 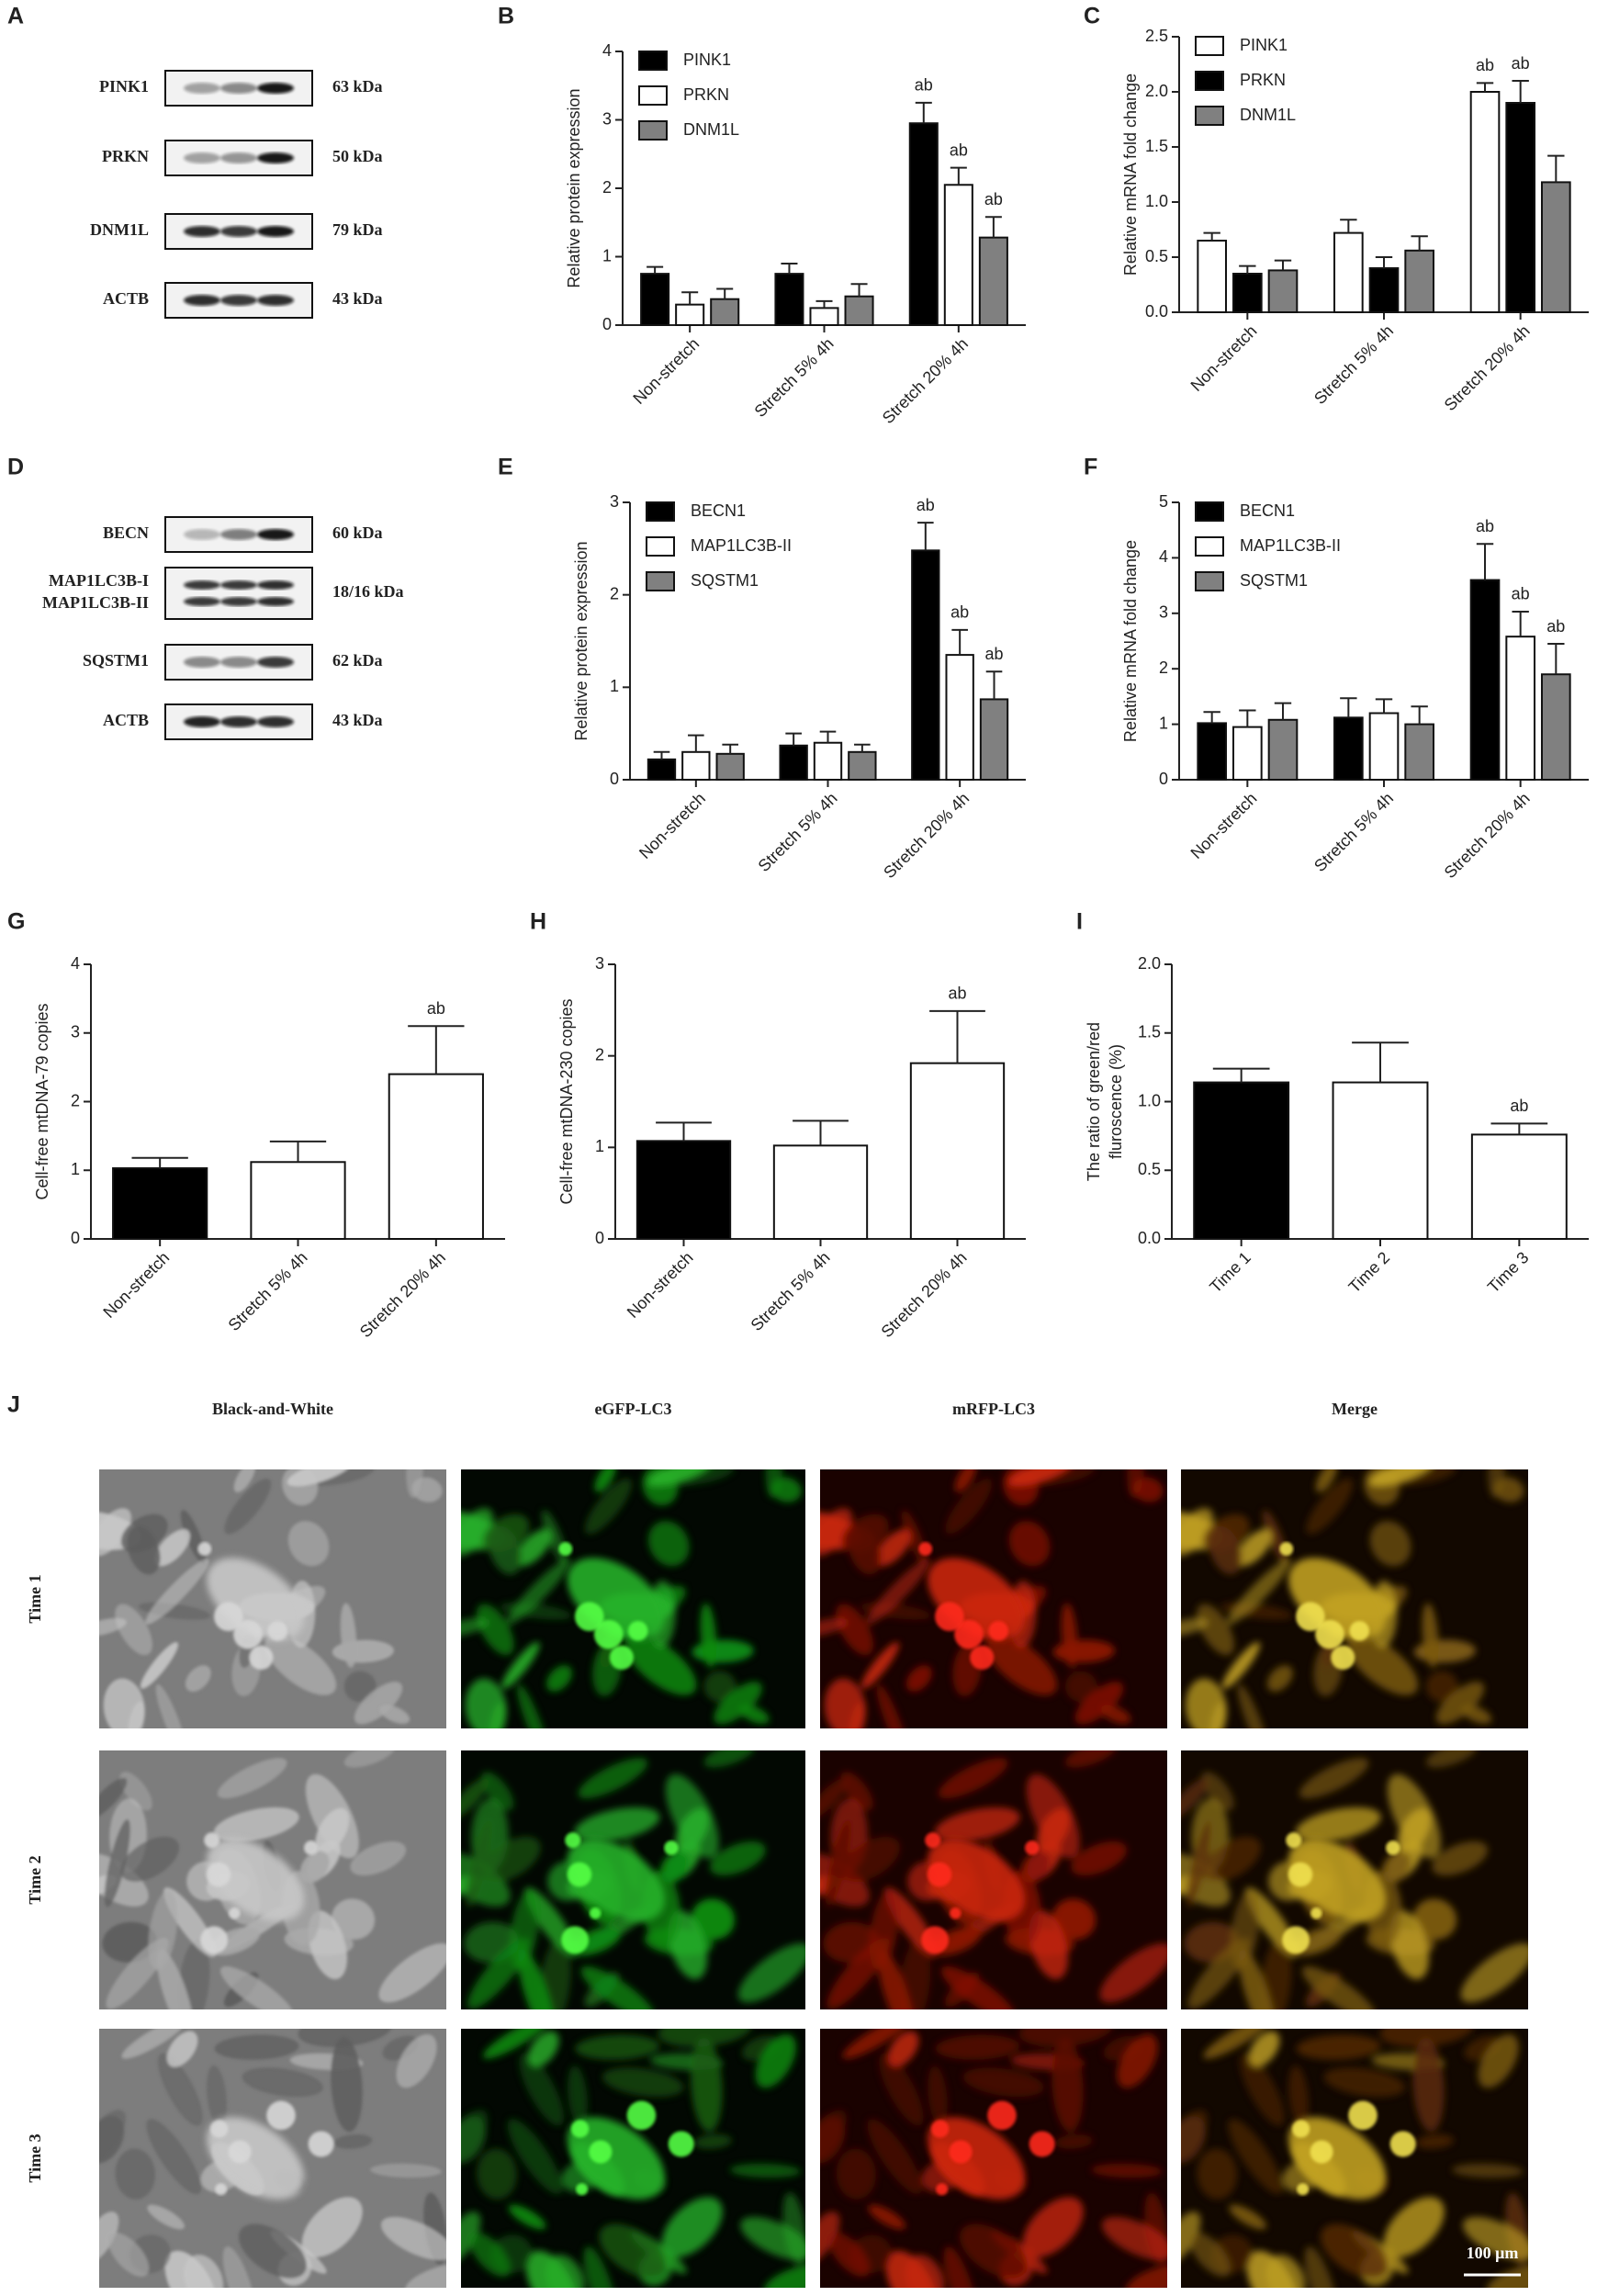 What do you see at coordinates (402, 1295) in the screenshot?
I see `x-tick-label: Stretch 20% 4h` at bounding box center [402, 1295].